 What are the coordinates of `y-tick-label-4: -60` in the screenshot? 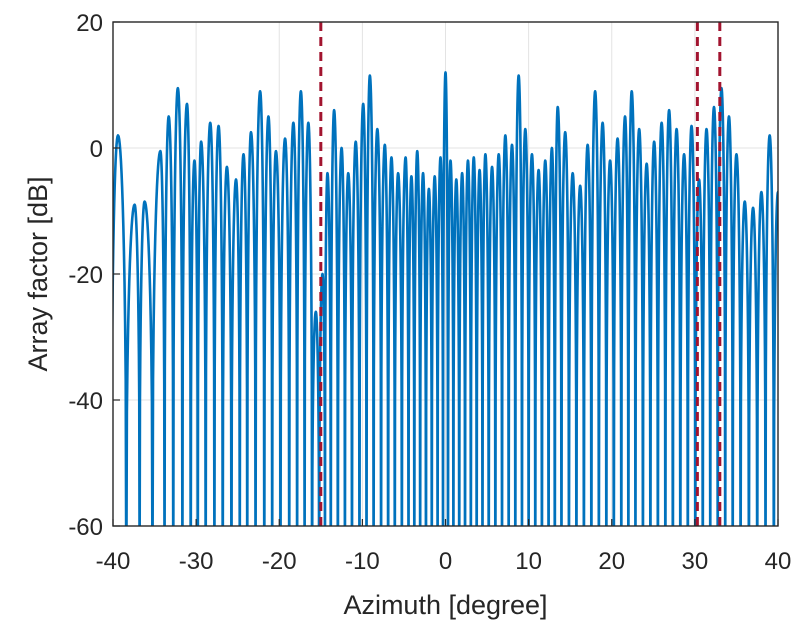 It's located at (85, 527).